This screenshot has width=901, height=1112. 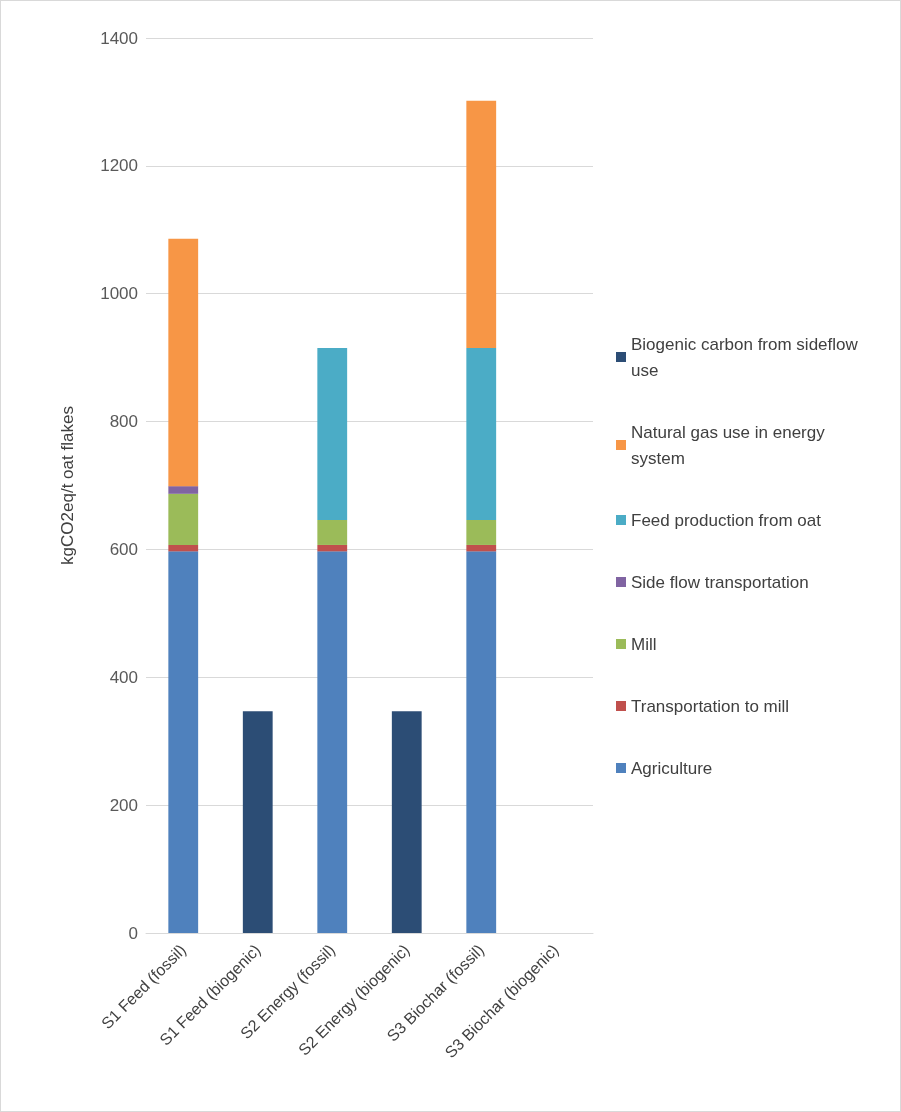 I want to click on legend-label: Mill, so click(x=644, y=644).